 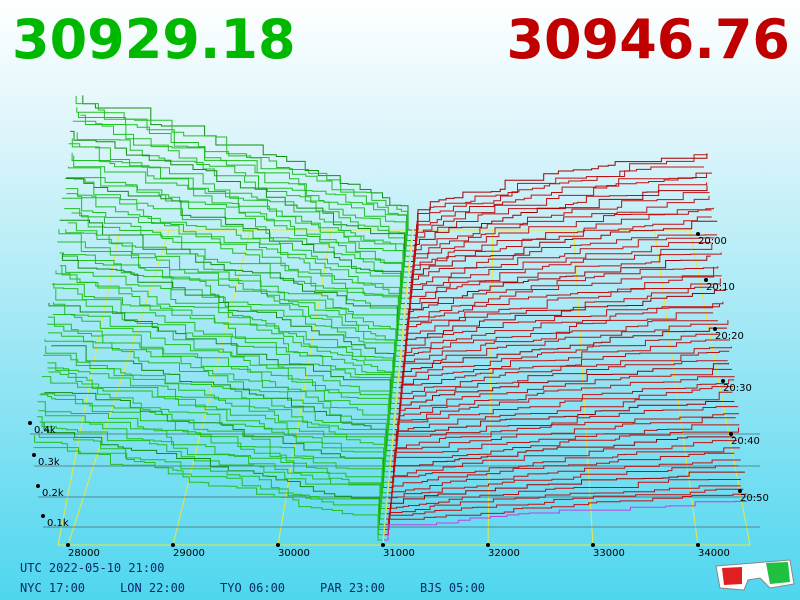 What do you see at coordinates (755, 575) in the screenshot?
I see `glasses-icon` at bounding box center [755, 575].